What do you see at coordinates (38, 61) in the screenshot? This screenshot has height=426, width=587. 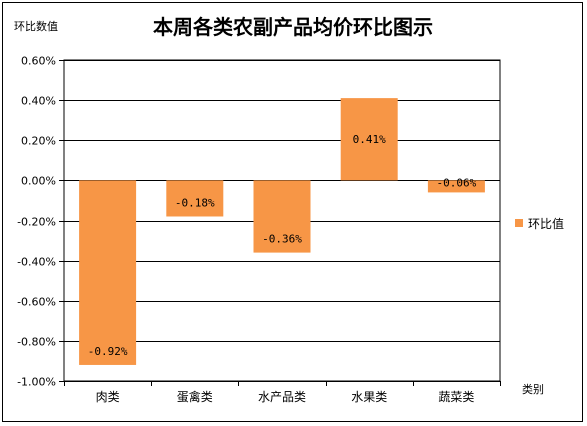 I see `y-tick-label: 0.60%` at bounding box center [38, 61].